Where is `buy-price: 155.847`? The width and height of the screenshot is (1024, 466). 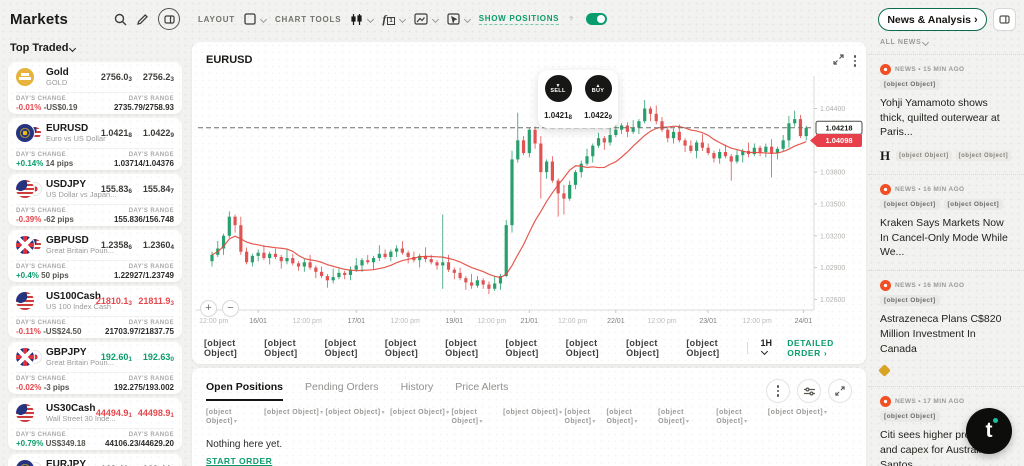
buy-price: 155.847 is located at coordinates (158, 189).